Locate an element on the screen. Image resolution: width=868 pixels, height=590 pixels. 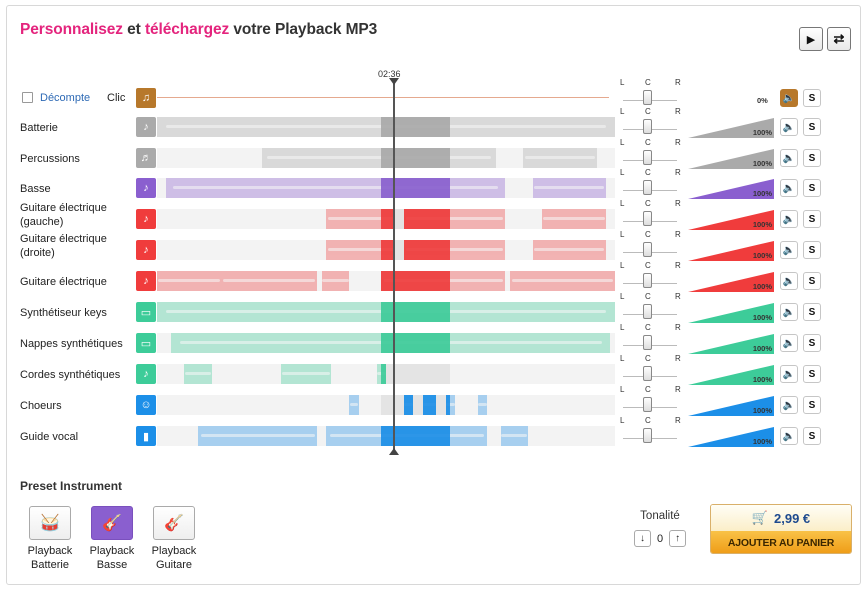
track-row: Percussions ♬ L C R 100% 🔈 S is located at coordinates (434, 155).